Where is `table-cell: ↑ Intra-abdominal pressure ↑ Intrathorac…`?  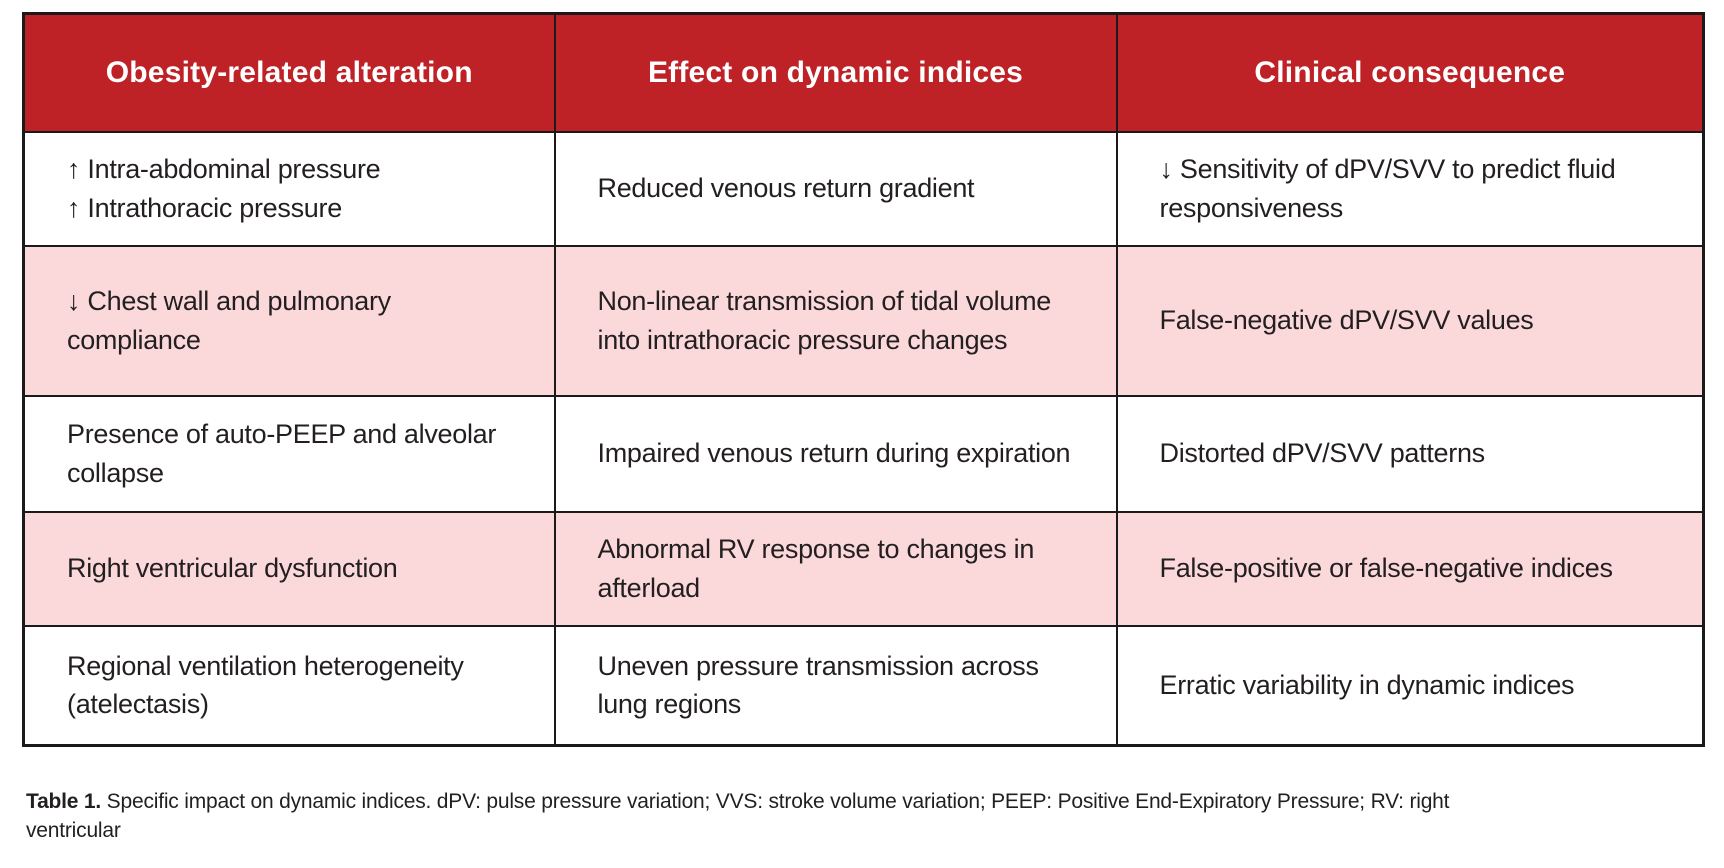
table-cell: ↑ Intra-abdominal pressure ↑ Intrathorac… is located at coordinates (289, 188).